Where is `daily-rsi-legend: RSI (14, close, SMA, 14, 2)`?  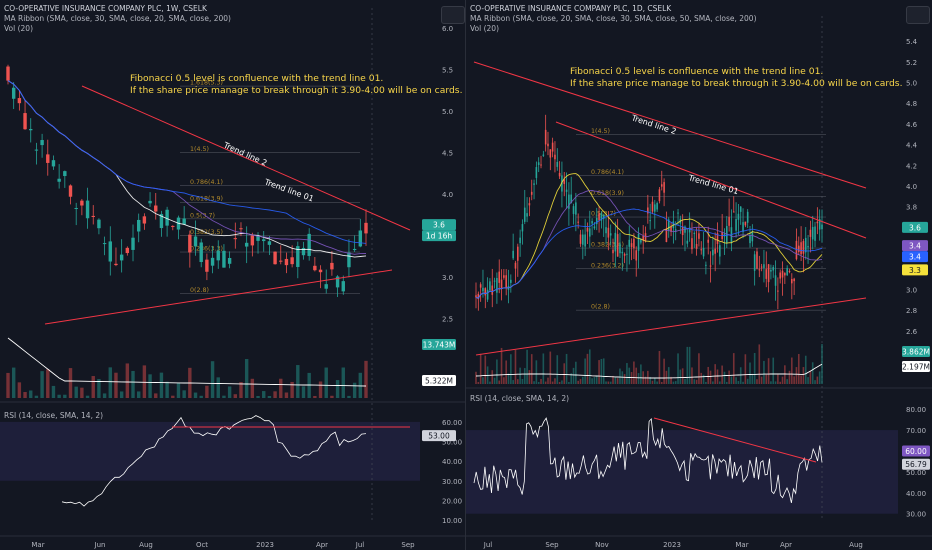
daily-rsi-legend: RSI (14, close, SMA, 14, 2) is located at coordinates (520, 398).